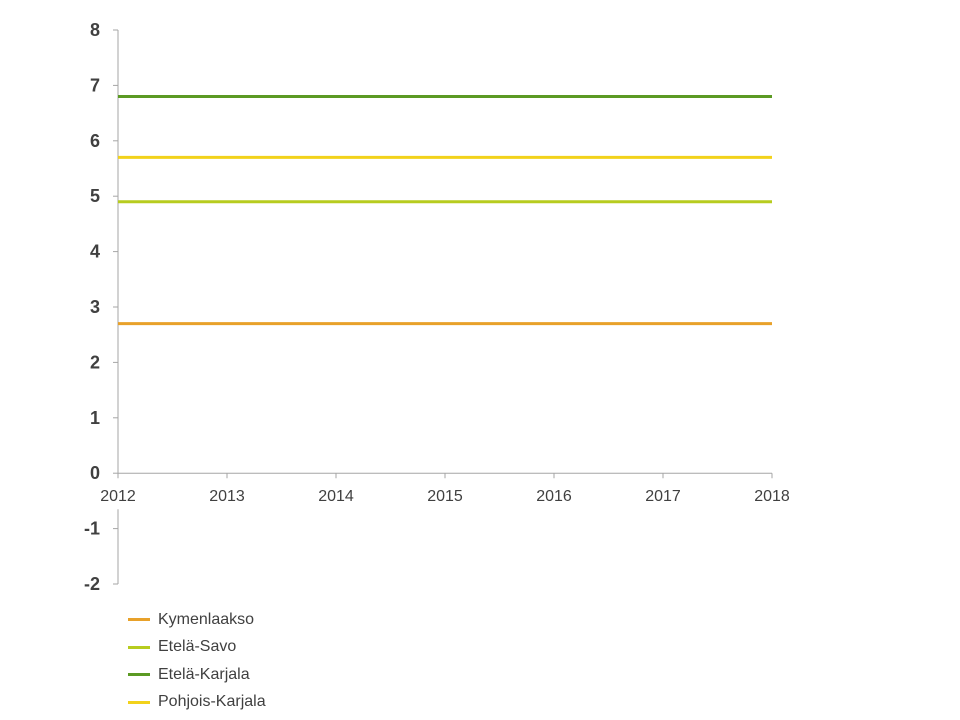  What do you see at coordinates (95, 141) in the screenshot?
I see `y-tick-label: 6` at bounding box center [95, 141].